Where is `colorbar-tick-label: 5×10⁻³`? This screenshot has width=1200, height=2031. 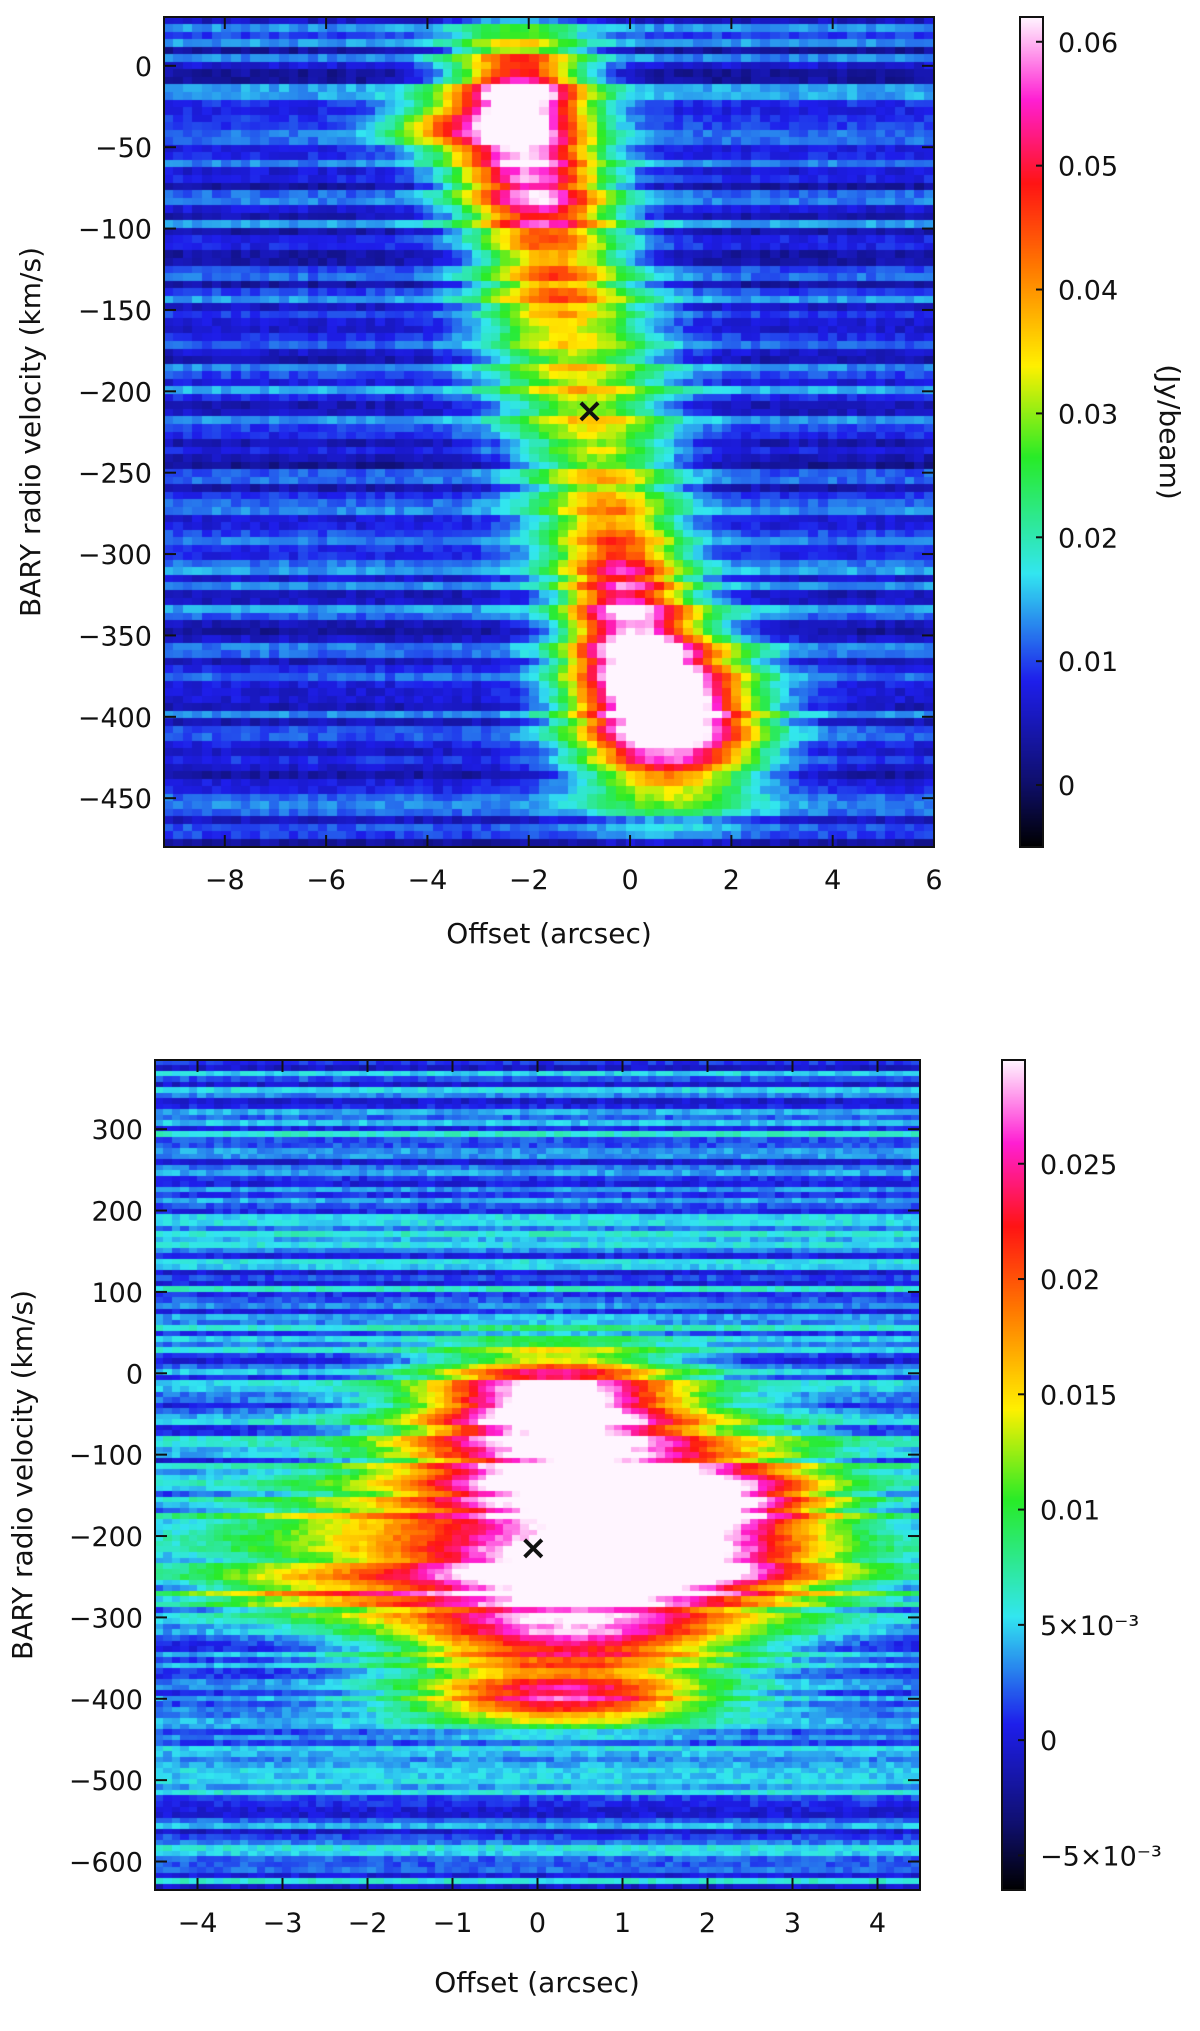
colorbar-tick-label: 5×10⁻³ is located at coordinates (1089, 1626).